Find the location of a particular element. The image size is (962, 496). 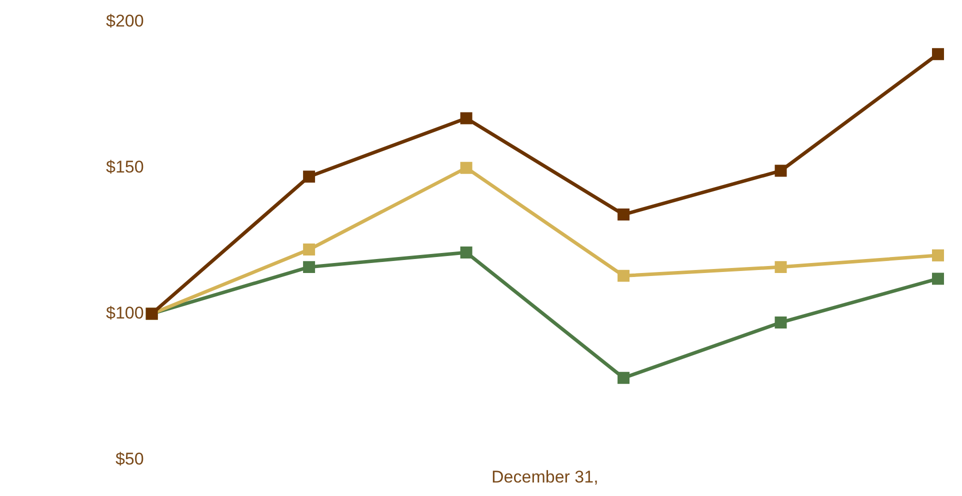

y-tick-label: $100 is located at coordinates (125, 312).